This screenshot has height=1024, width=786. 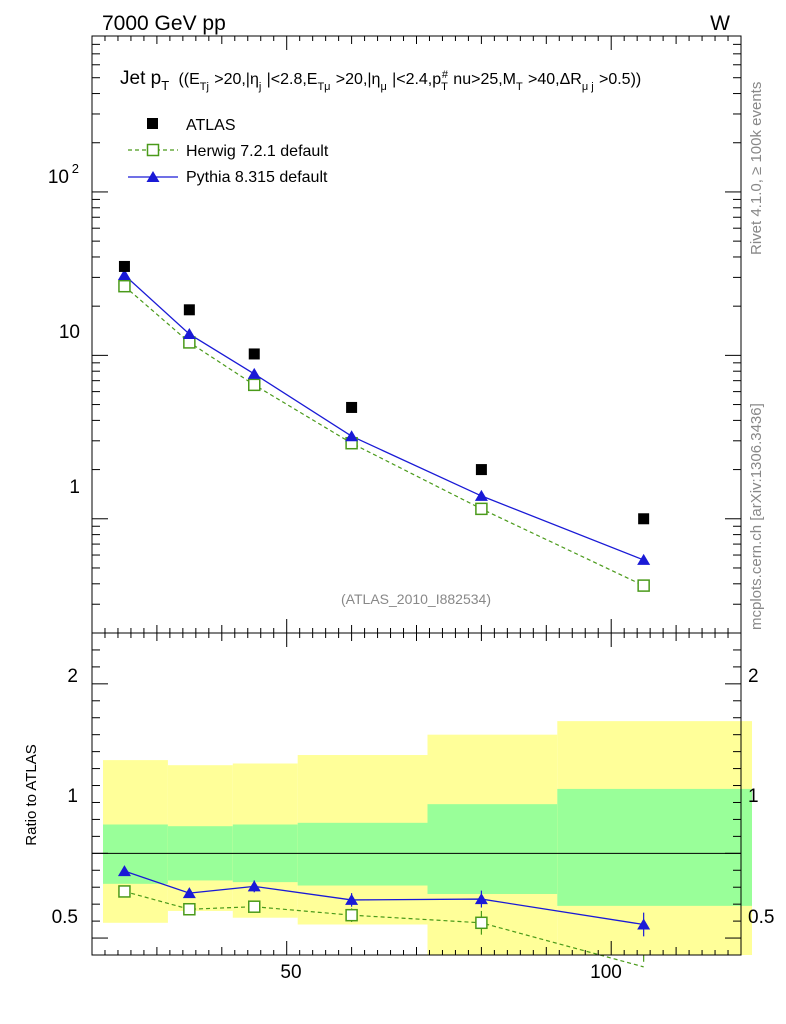 I want to click on mcplots-label: mcplots.cern.ch [arXiv:1306.3436], so click(x=756, y=516).